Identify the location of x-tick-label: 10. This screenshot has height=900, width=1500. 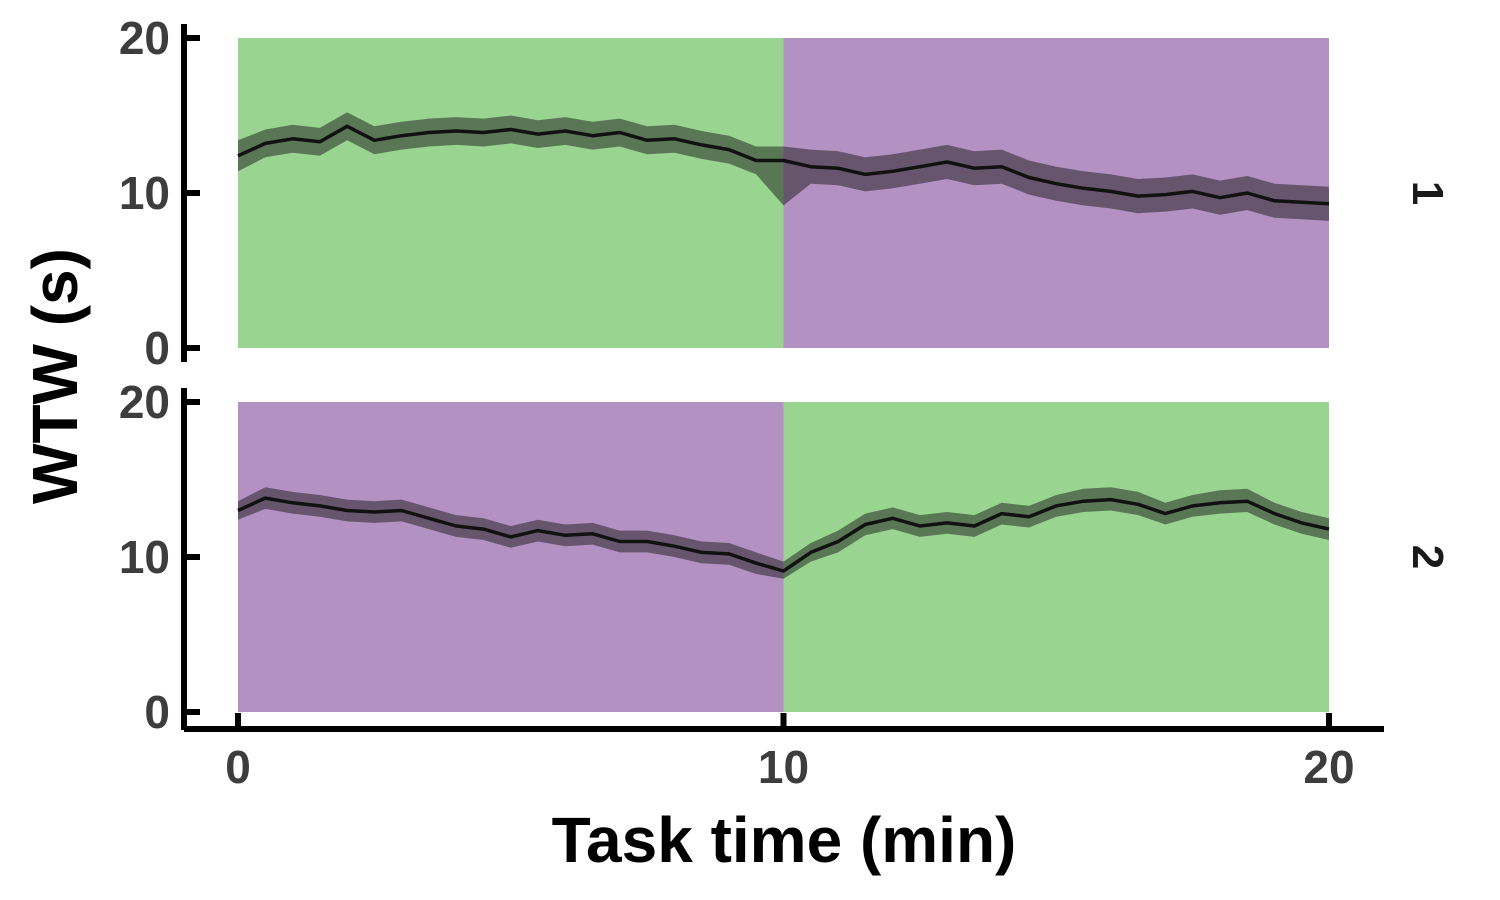
(783, 767).